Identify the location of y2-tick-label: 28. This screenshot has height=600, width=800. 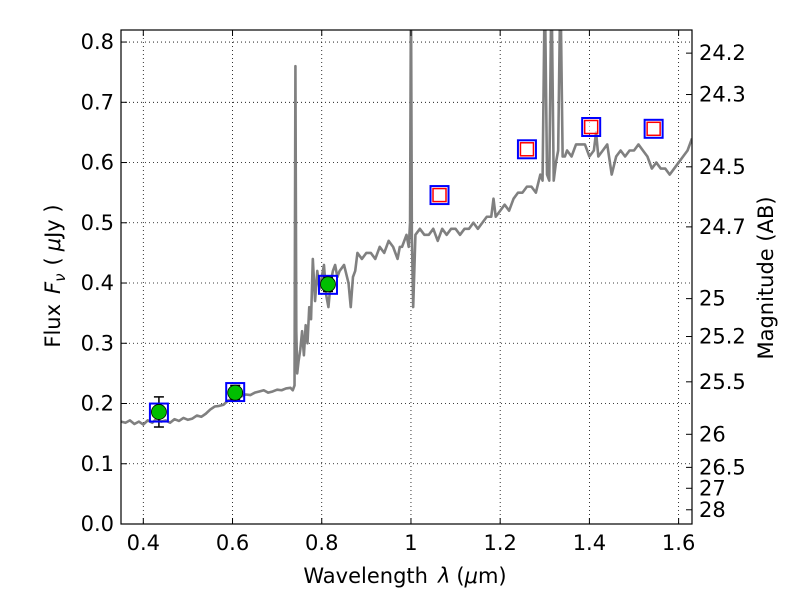
(712, 510).